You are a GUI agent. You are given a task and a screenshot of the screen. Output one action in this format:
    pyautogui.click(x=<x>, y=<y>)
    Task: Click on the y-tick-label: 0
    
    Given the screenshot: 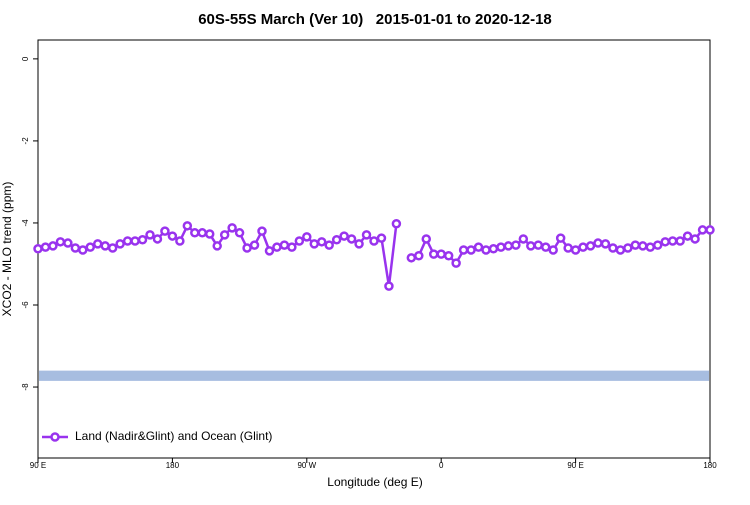 What is the action you would take?
    pyautogui.click(x=25, y=58)
    